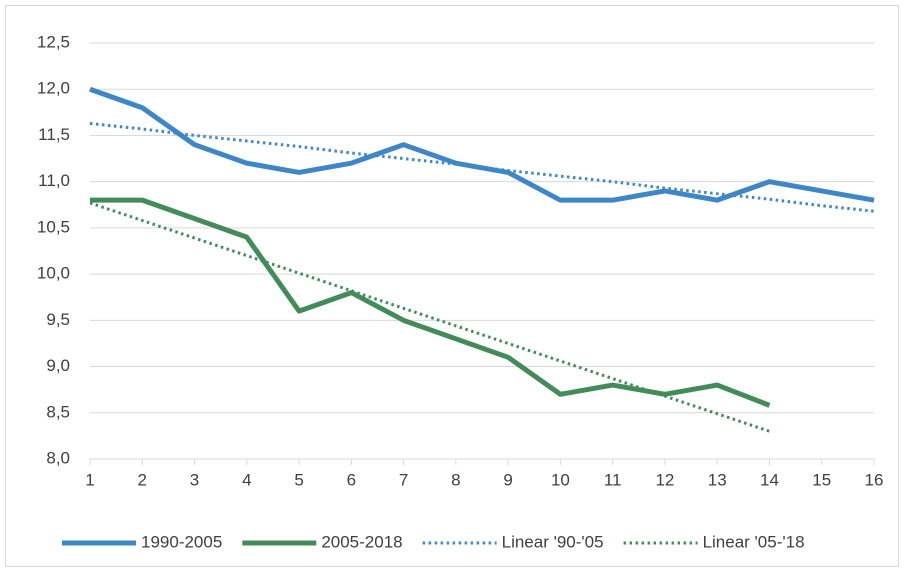 The image size is (905, 572). What do you see at coordinates (769, 479) in the screenshot?
I see `x-tick-label: 14` at bounding box center [769, 479].